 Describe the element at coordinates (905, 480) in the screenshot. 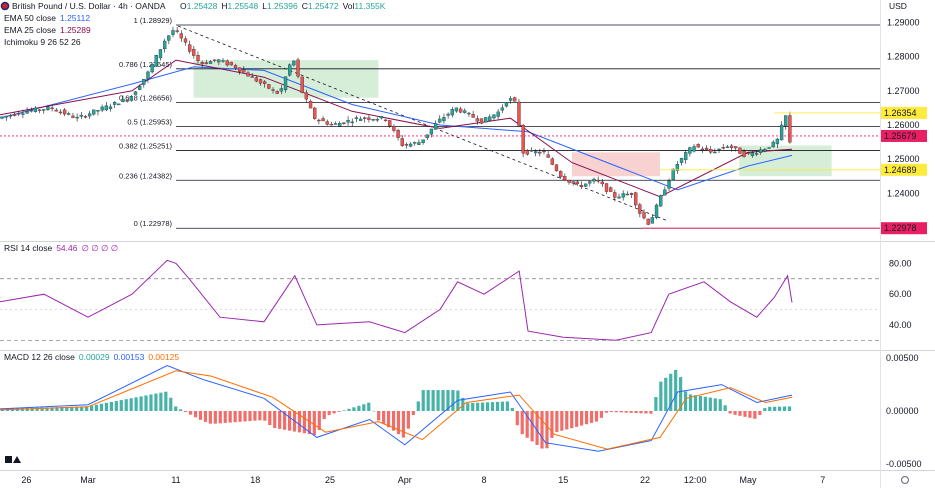

I see `settings-gear-icon` at that location.